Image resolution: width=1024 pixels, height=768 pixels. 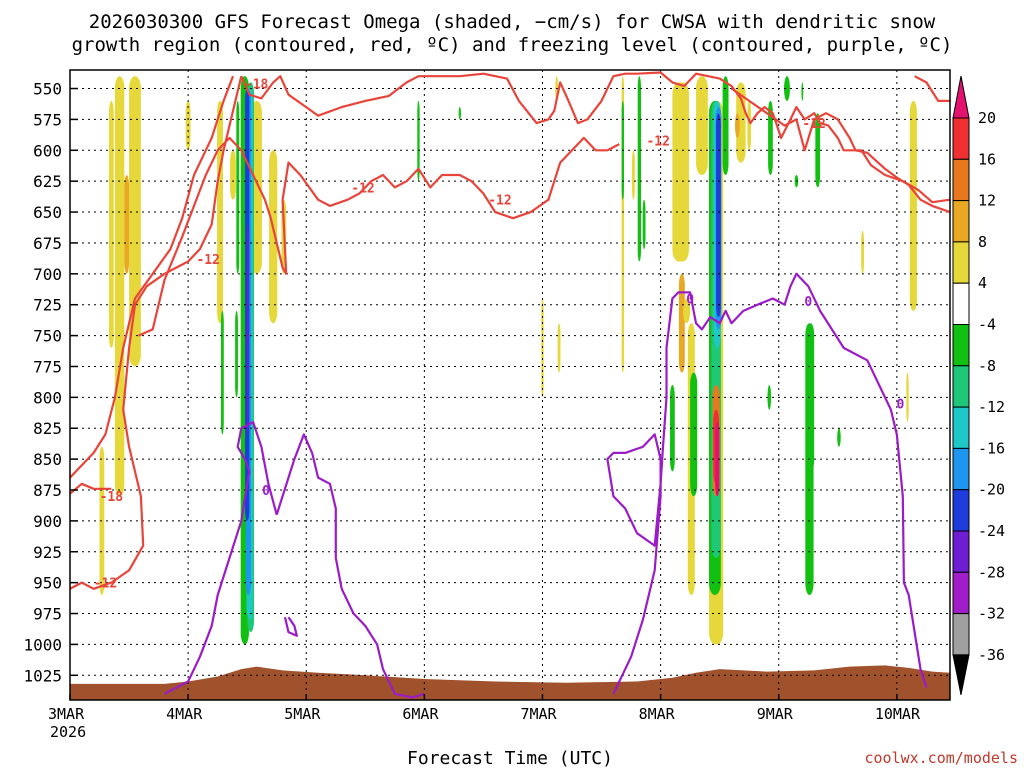 What do you see at coordinates (47, 212) in the screenshot?
I see `y-tick-label: 650` at bounding box center [47, 212].